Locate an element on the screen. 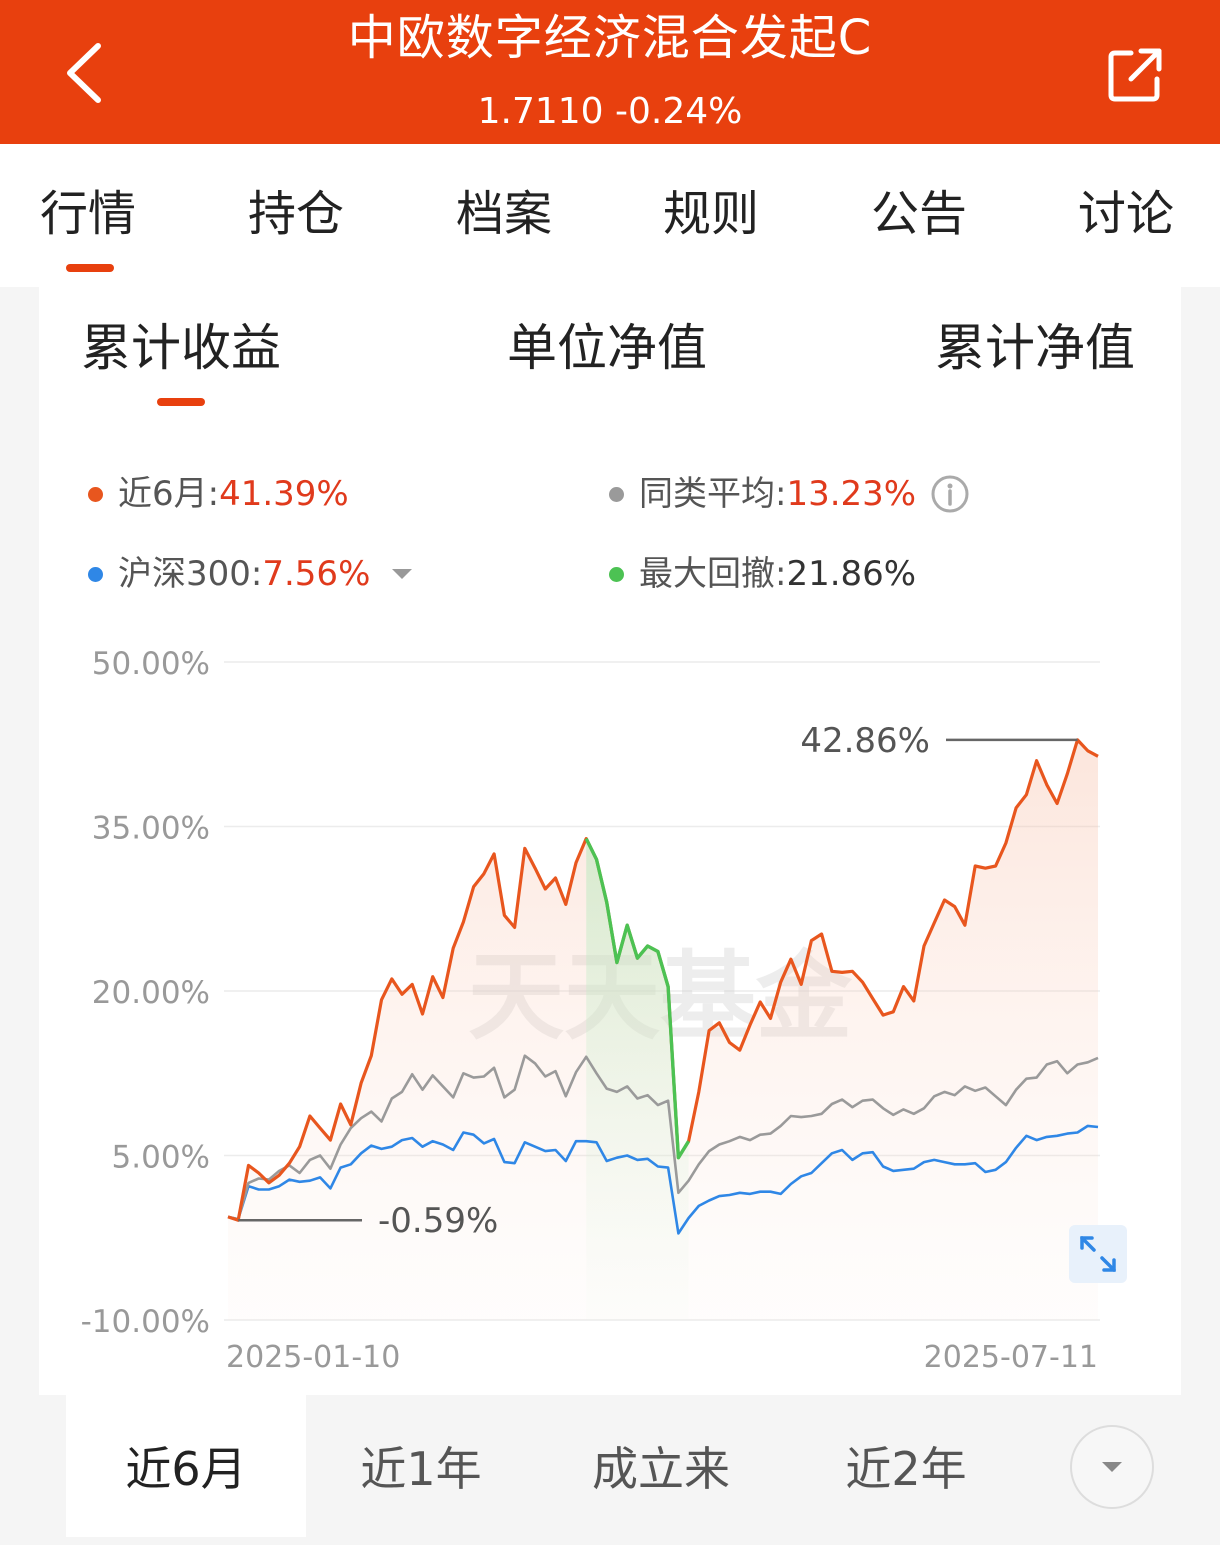 The width and height of the screenshot is (1220, 1545). period-selector: 近6月 近1年 成立来 近2年 is located at coordinates (610, 1470).